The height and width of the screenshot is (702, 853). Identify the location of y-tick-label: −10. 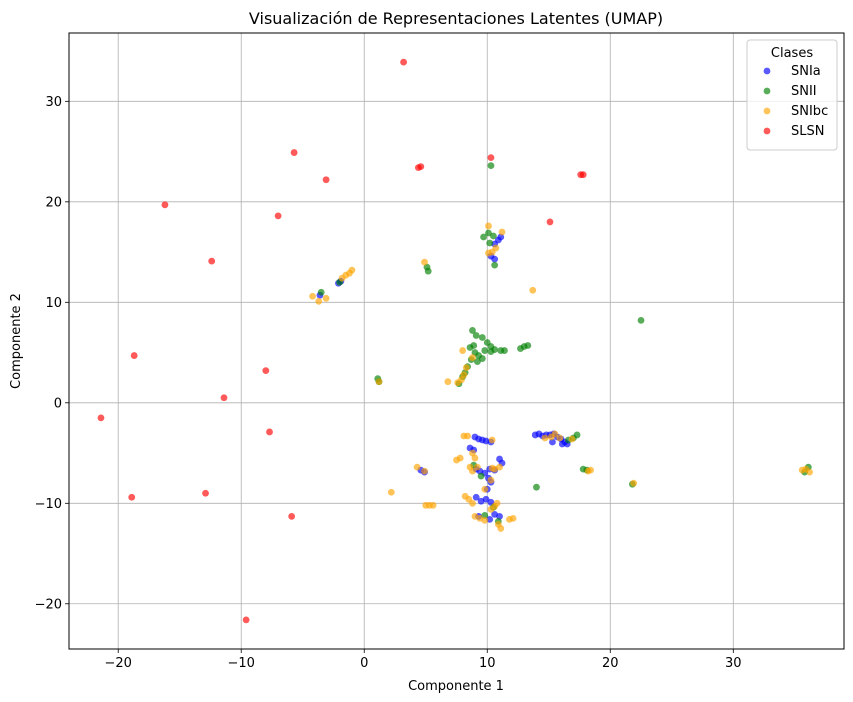
(48, 504).